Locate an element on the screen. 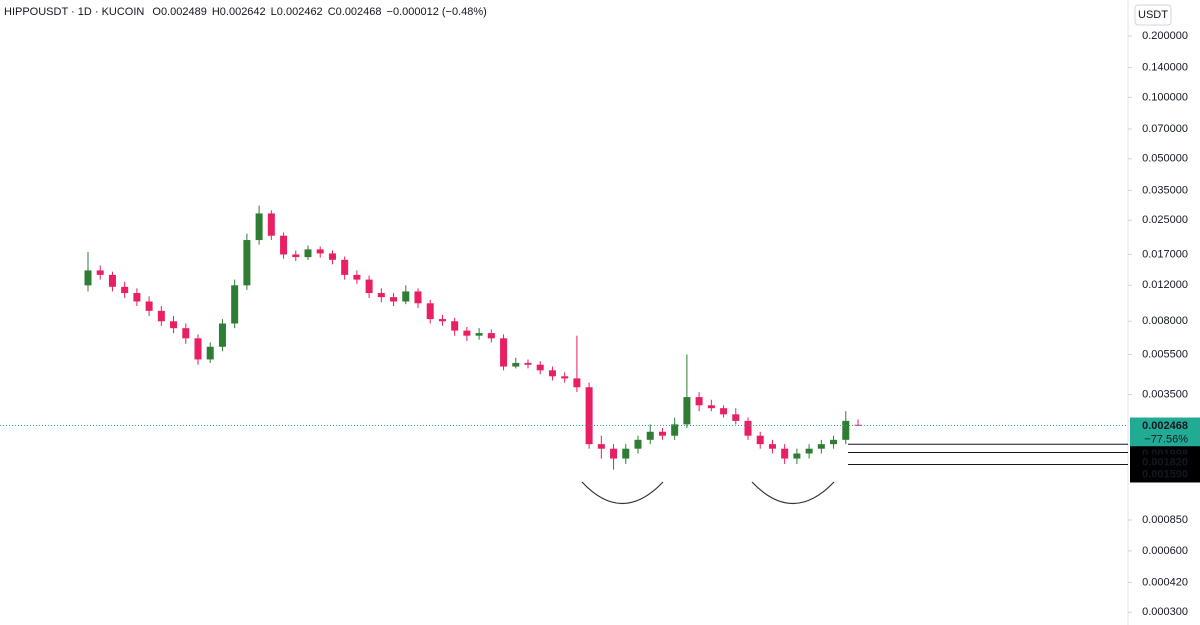 Image resolution: width=1200 pixels, height=625 pixels. last-price-label: 0.002468 is located at coordinates (1165, 426).